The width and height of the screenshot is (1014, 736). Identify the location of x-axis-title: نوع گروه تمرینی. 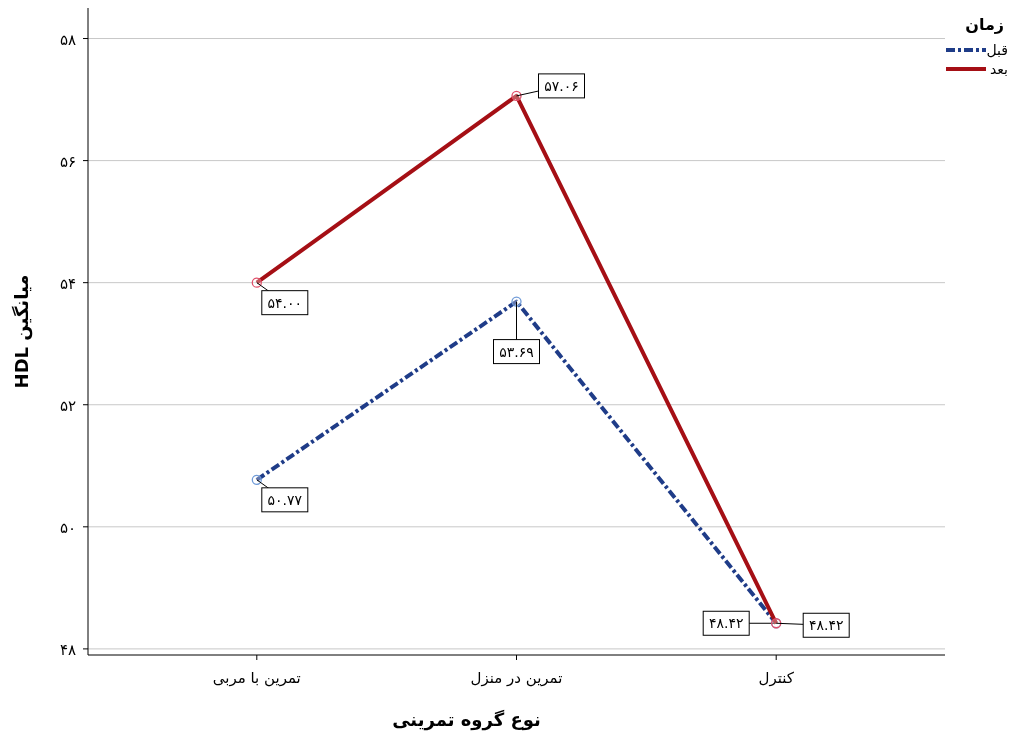
(466, 720).